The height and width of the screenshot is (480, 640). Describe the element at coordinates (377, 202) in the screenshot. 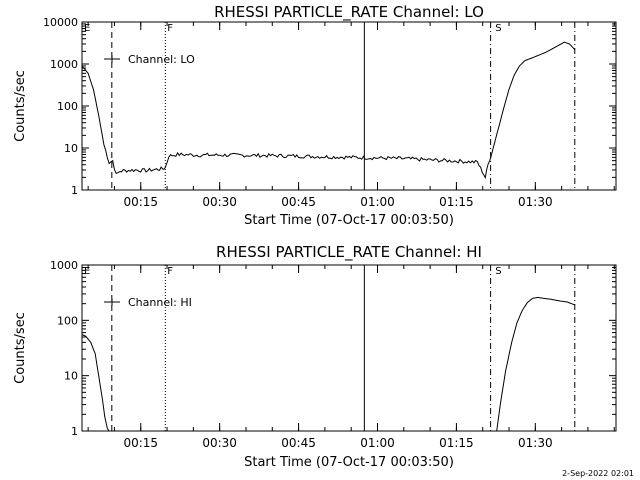

I see `panel-lo-xtick-label: 01:00` at that location.